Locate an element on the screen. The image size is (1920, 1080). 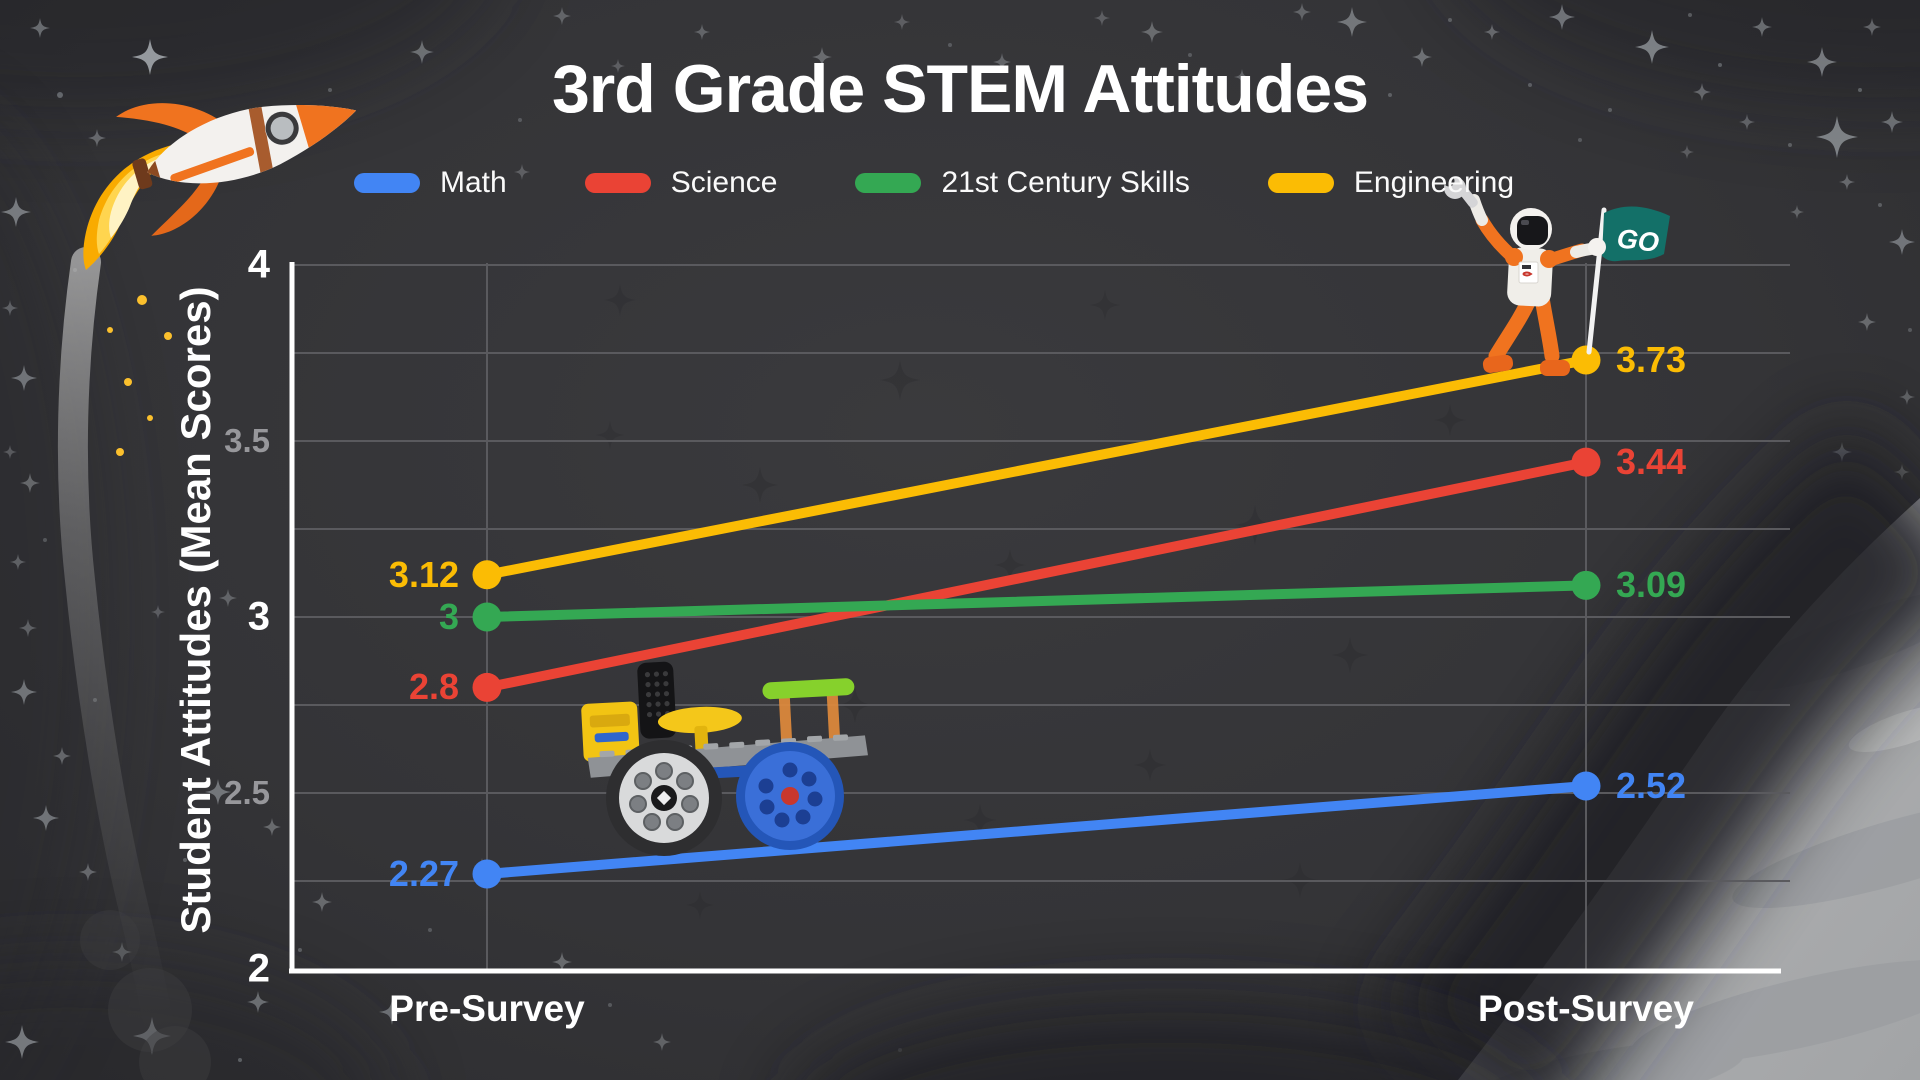
flag-text: GO is located at coordinates (1637, 240).